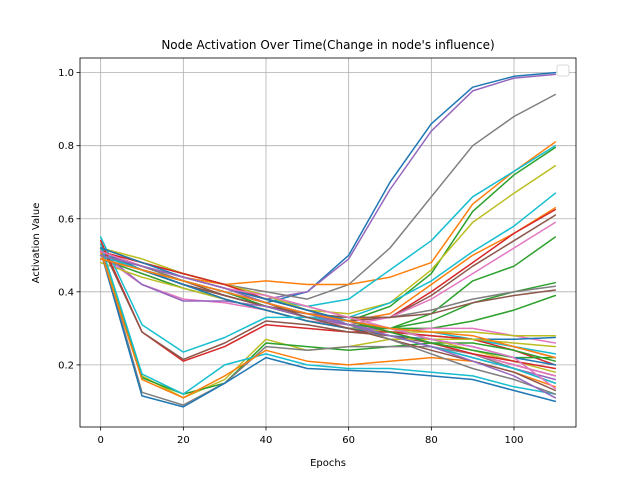 The width and height of the screenshot is (640, 480). What do you see at coordinates (266, 440) in the screenshot?
I see `x-tick-label: 40` at bounding box center [266, 440].